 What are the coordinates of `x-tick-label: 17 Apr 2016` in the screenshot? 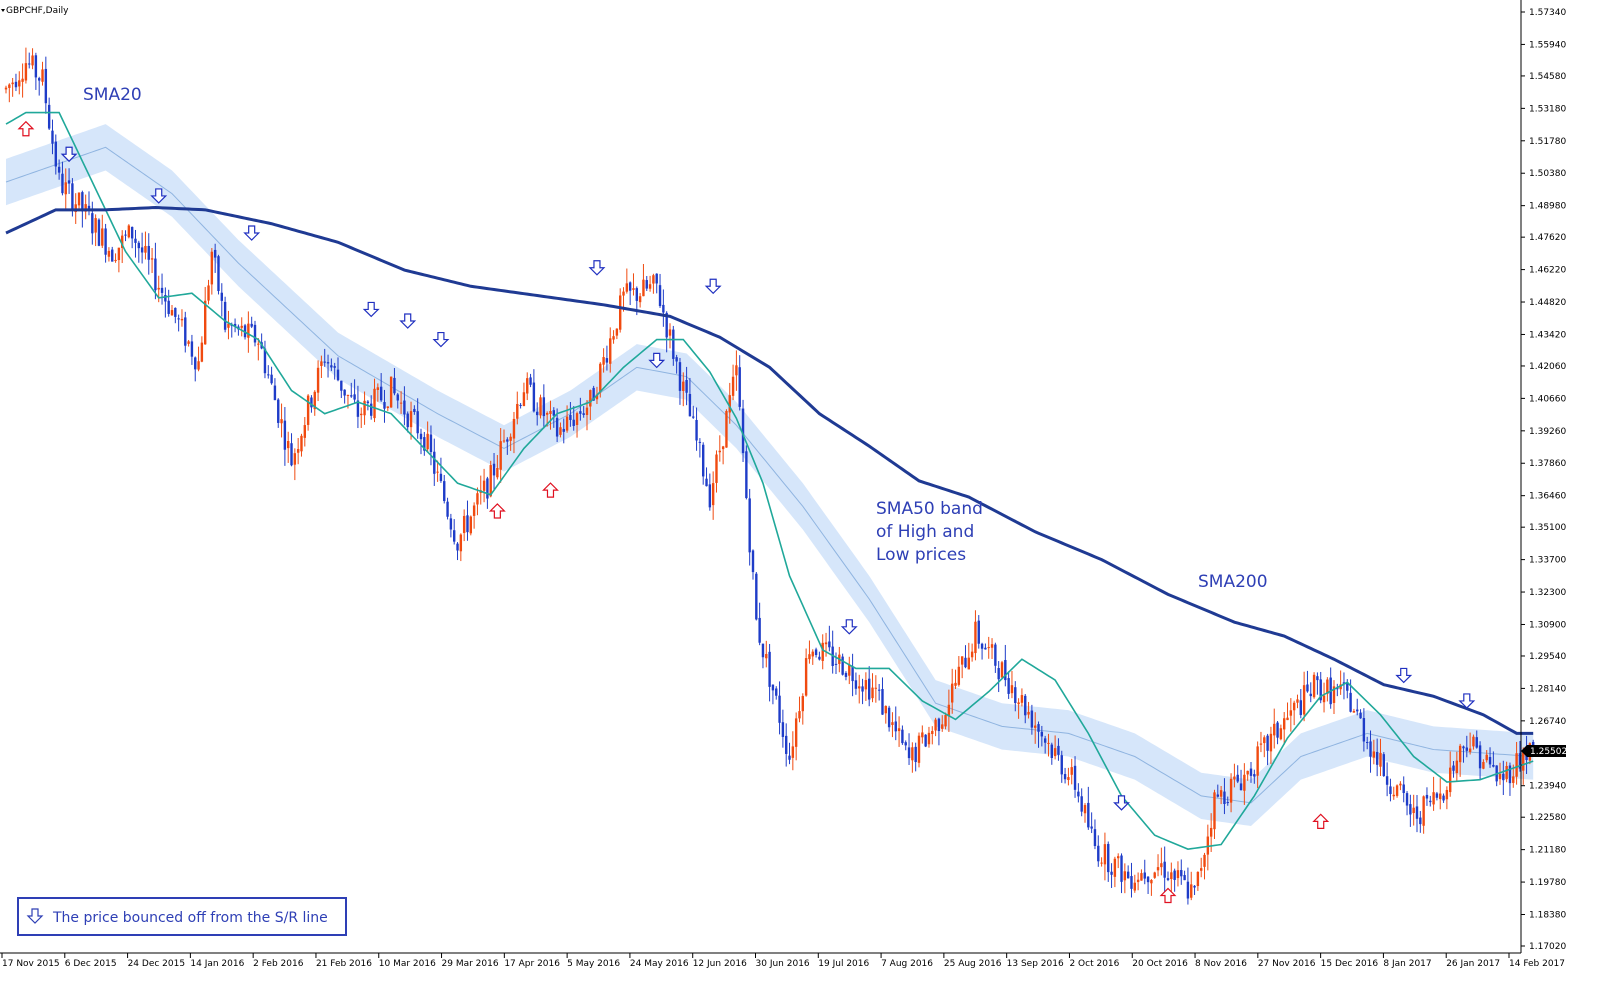 It's located at (532, 964).